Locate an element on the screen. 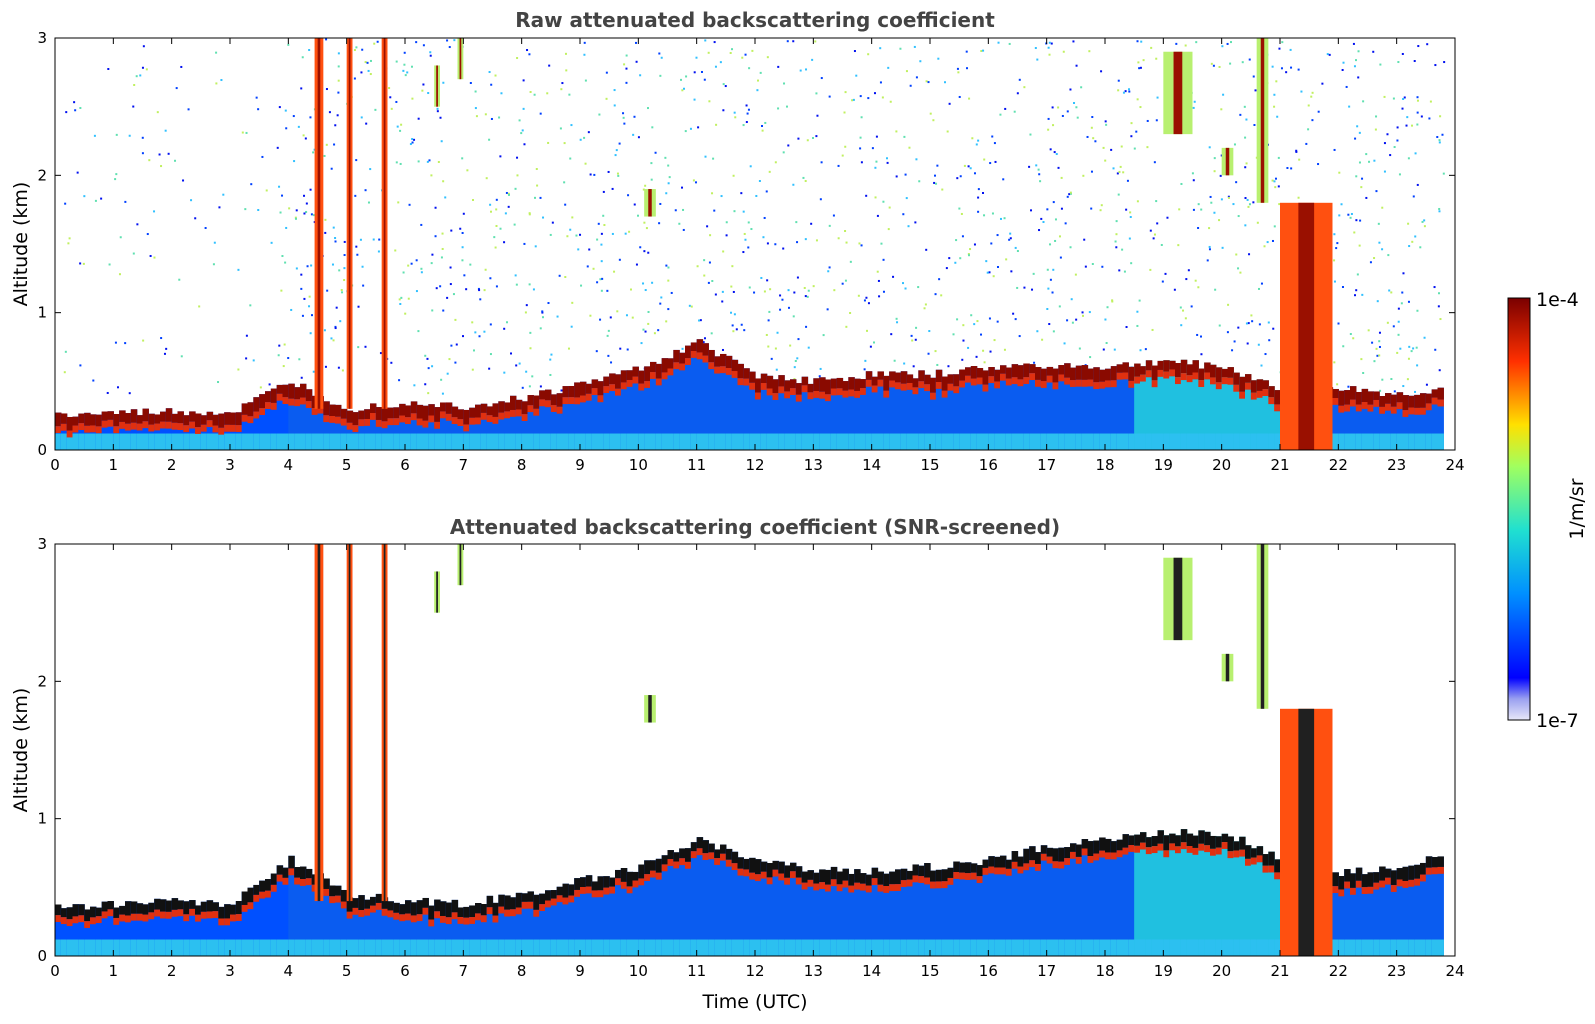  x-tick-label: 14 is located at coordinates (871, 971).